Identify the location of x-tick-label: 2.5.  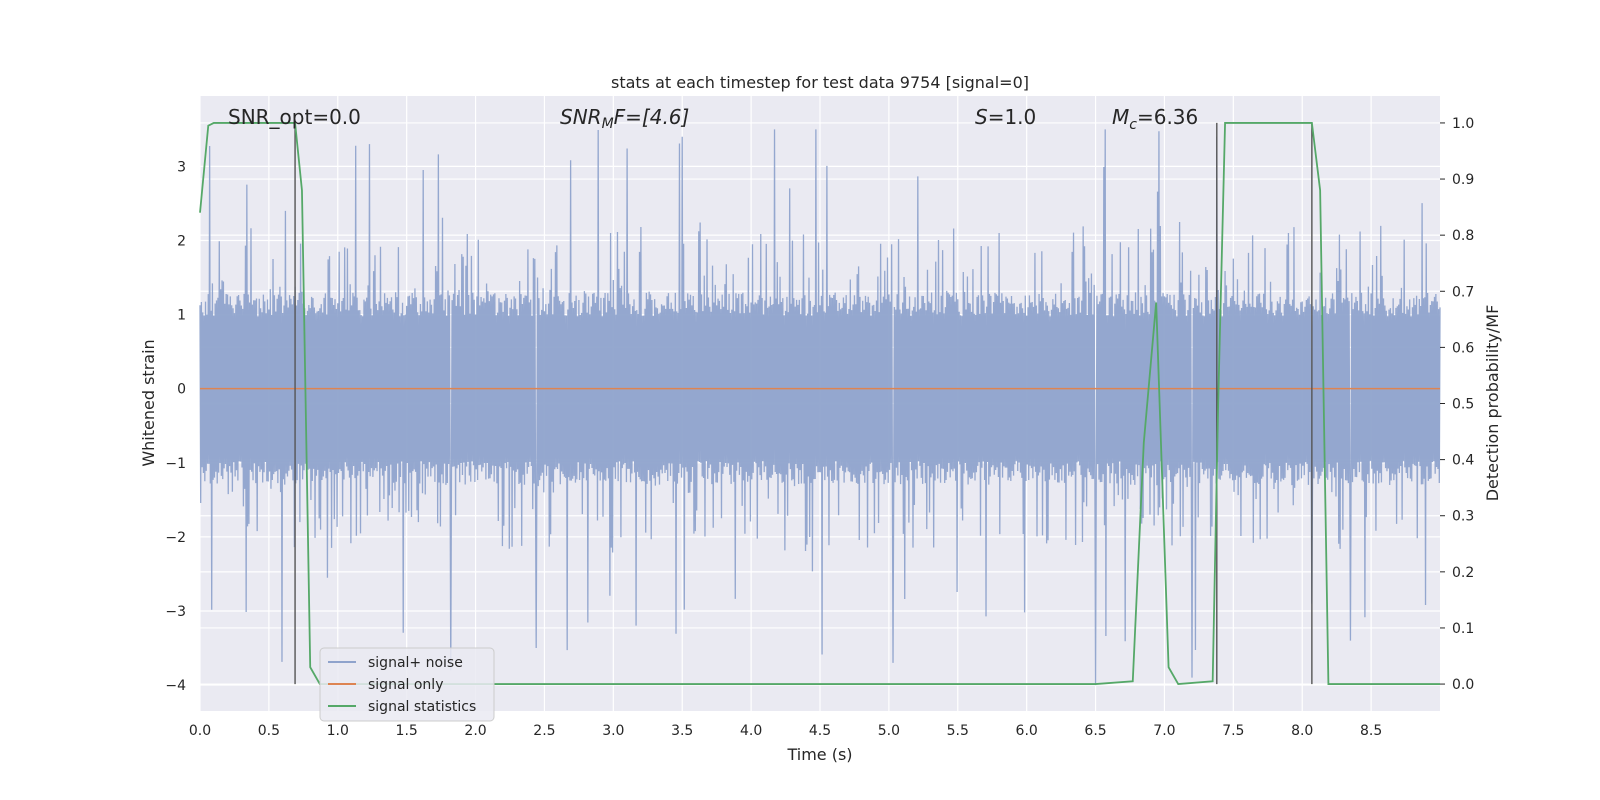
(544, 731).